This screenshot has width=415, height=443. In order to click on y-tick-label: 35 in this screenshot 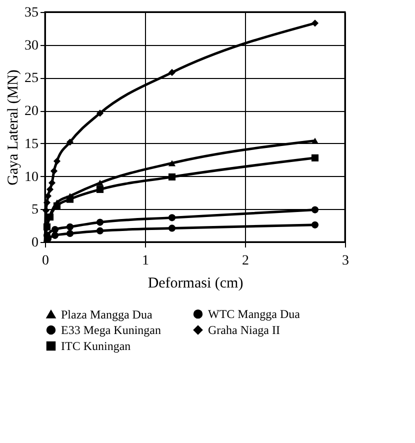, I will do `click(31, 13)`.